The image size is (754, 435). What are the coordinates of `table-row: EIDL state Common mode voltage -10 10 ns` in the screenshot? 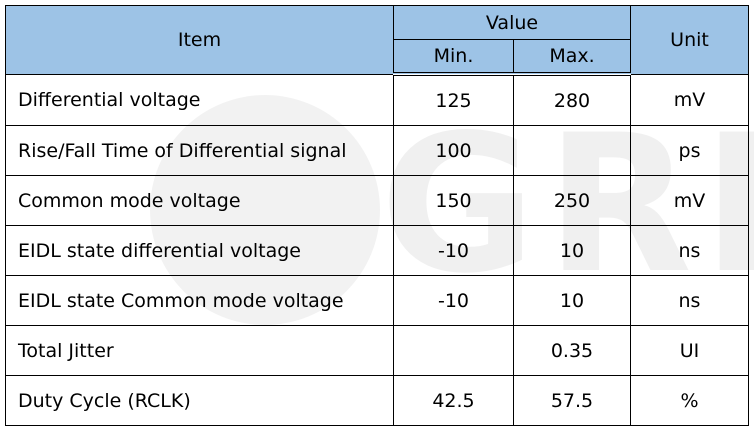 It's located at (377, 300).